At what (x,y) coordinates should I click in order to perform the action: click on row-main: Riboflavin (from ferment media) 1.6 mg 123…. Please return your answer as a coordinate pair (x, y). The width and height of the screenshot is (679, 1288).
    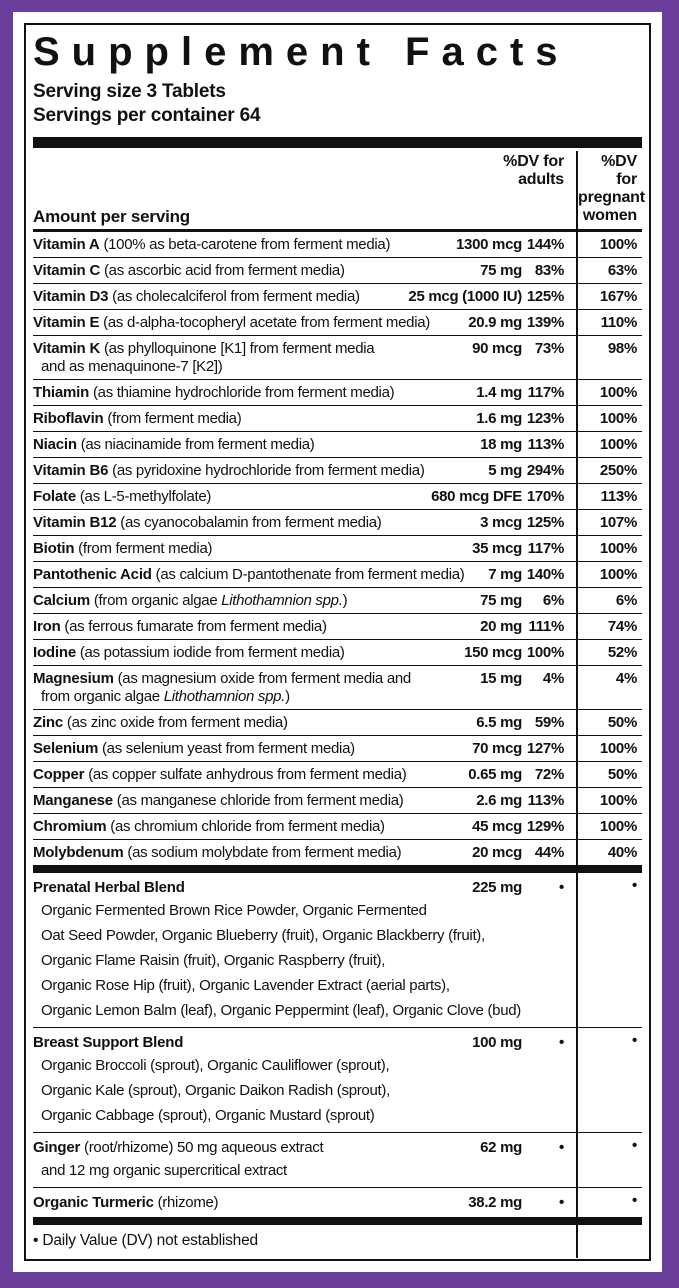
    Looking at the image, I should click on (304, 418).